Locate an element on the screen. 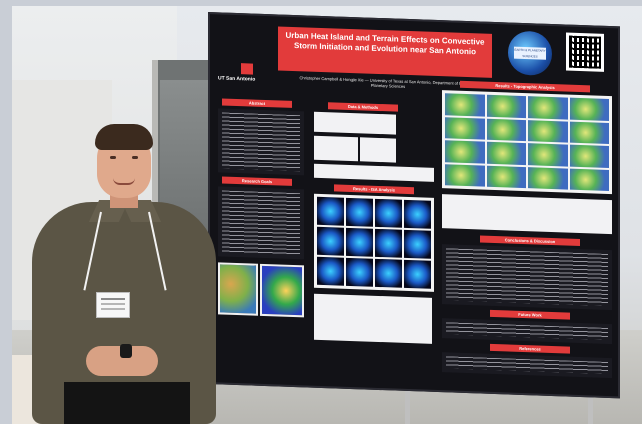 Image resolution: width=642 pixels, height=424 pixels. section-header-abstract: Abstract is located at coordinates (257, 103).